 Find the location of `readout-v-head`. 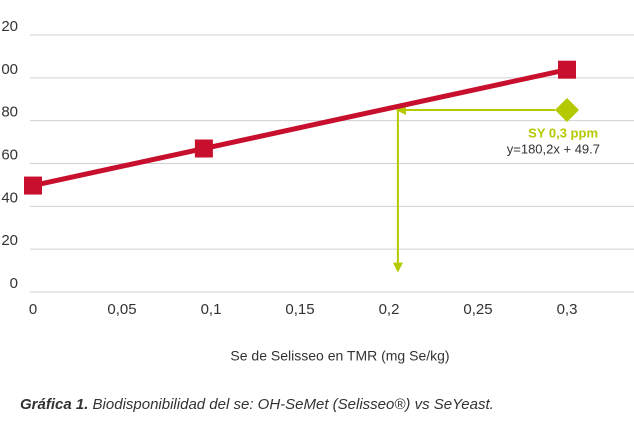

readout-v-head is located at coordinates (397, 267).